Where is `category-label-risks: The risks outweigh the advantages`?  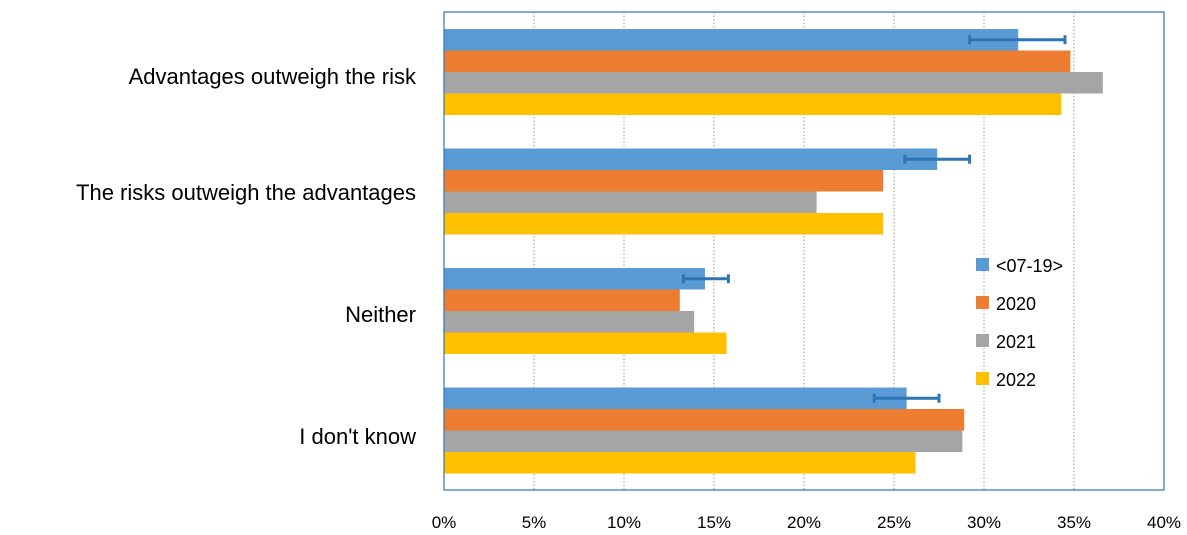
category-label-risks: The risks outweigh the advantages is located at coordinates (246, 192).